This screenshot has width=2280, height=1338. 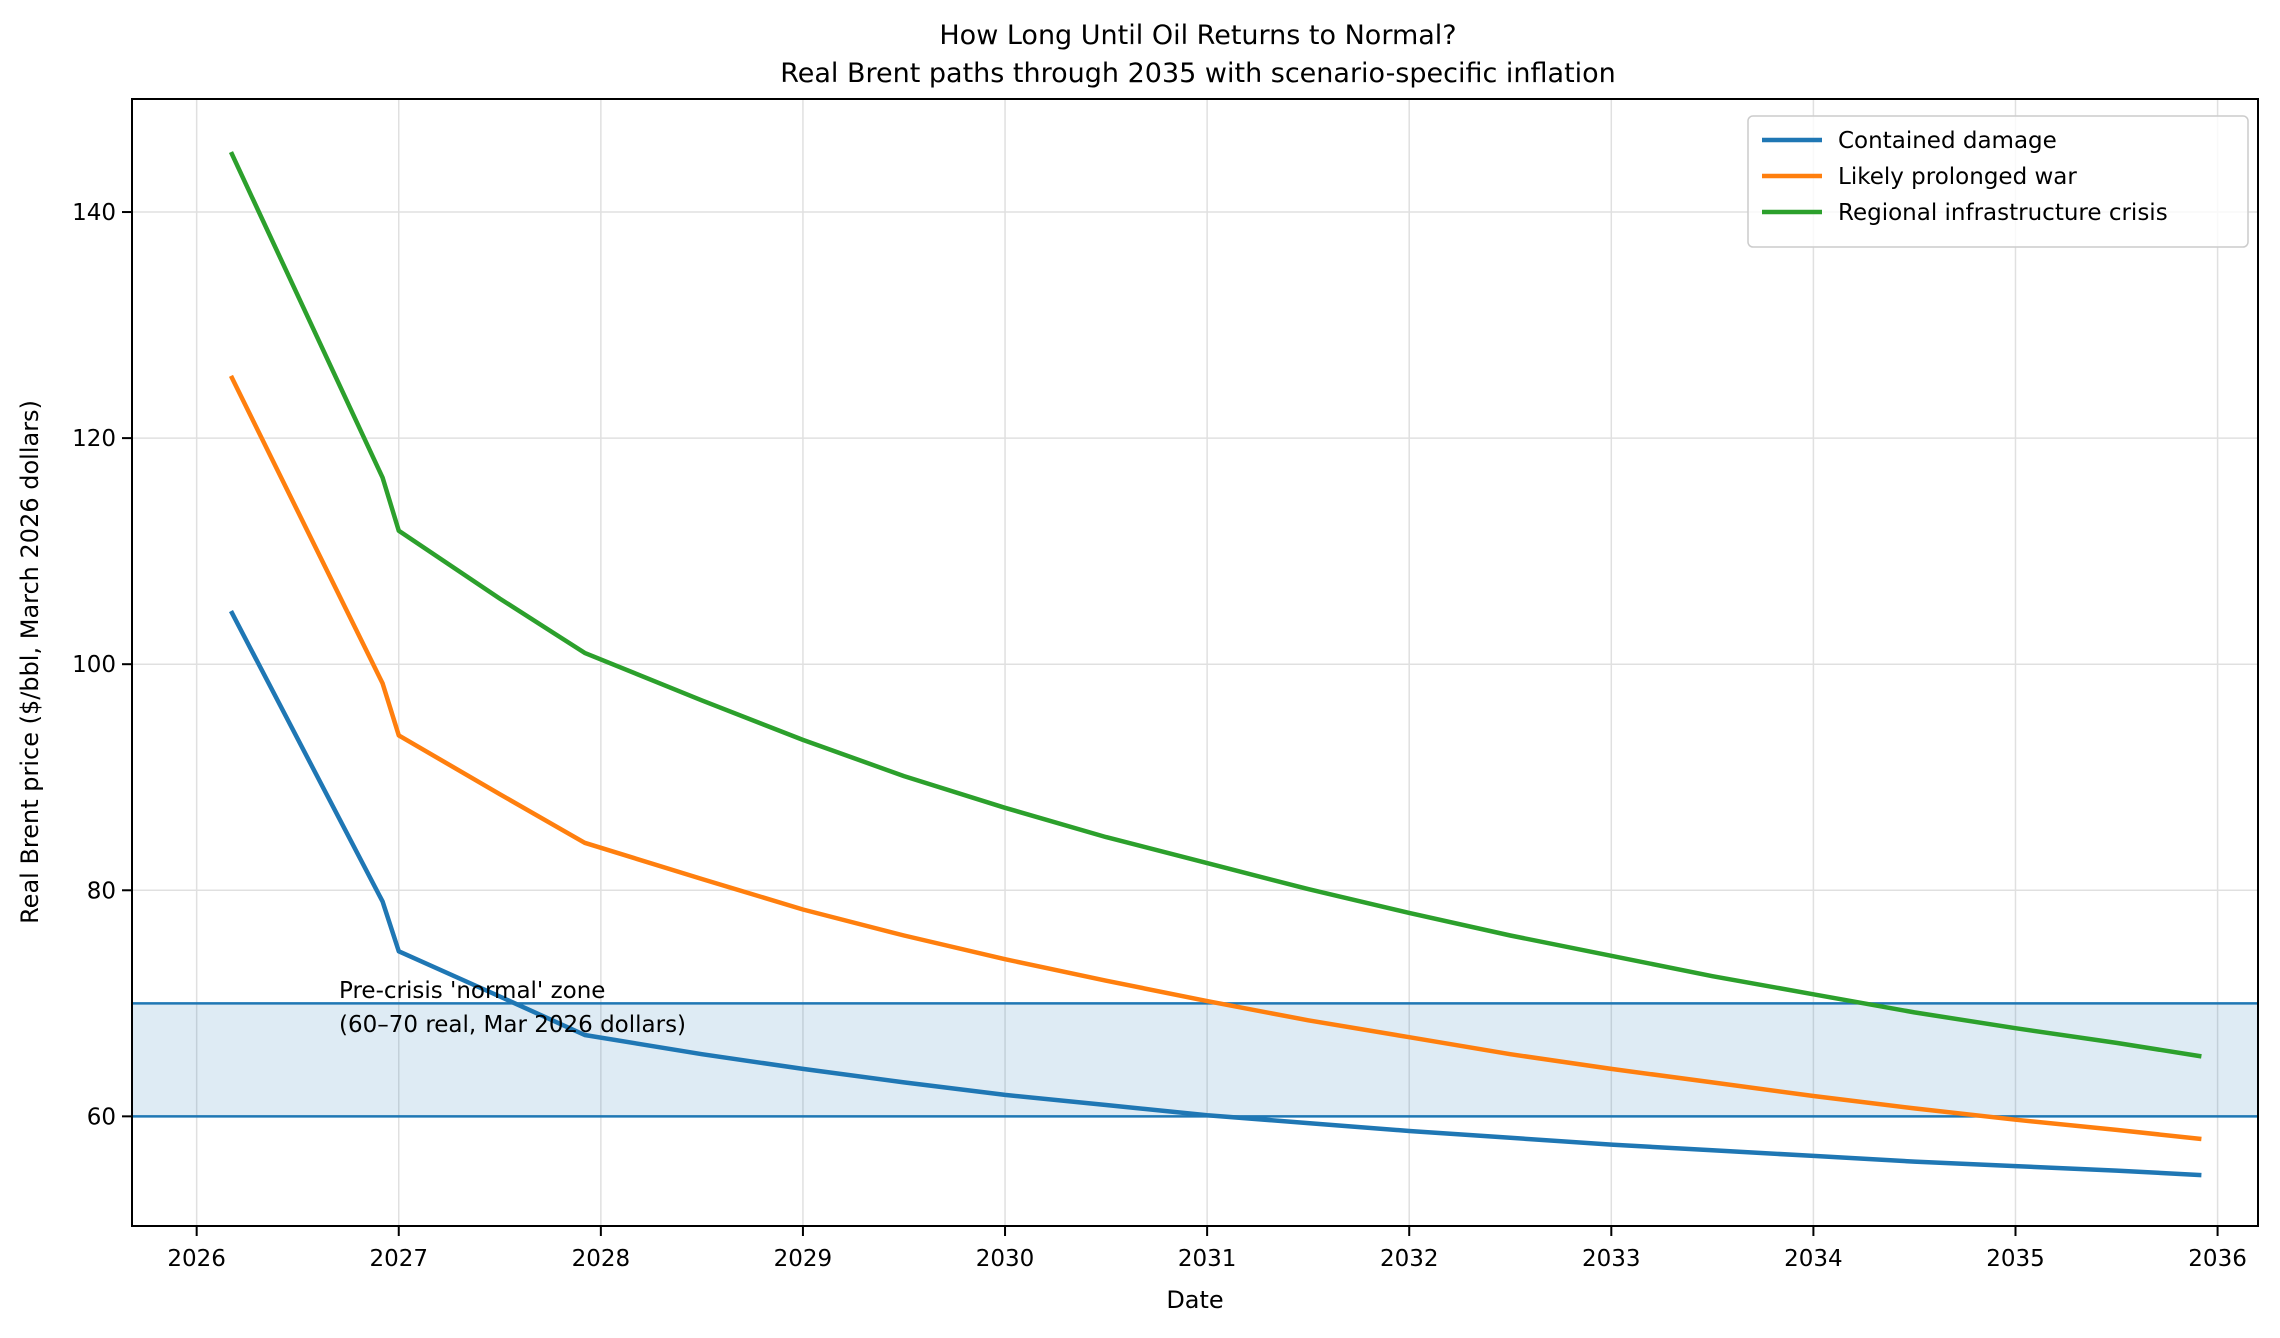 What do you see at coordinates (94, 213) in the screenshot?
I see `y-tick-label: 140` at bounding box center [94, 213].